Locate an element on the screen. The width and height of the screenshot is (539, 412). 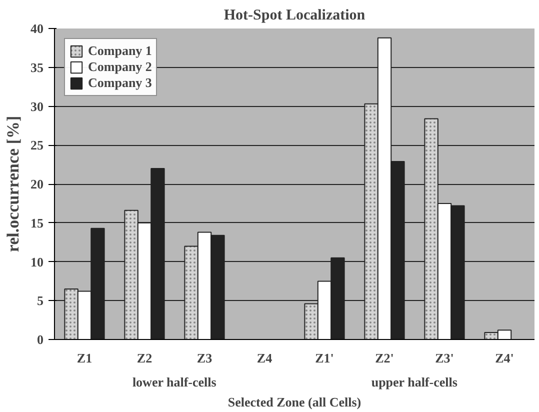
x-axis-title: Selected Zone (all Cells) is located at coordinates (295, 402).